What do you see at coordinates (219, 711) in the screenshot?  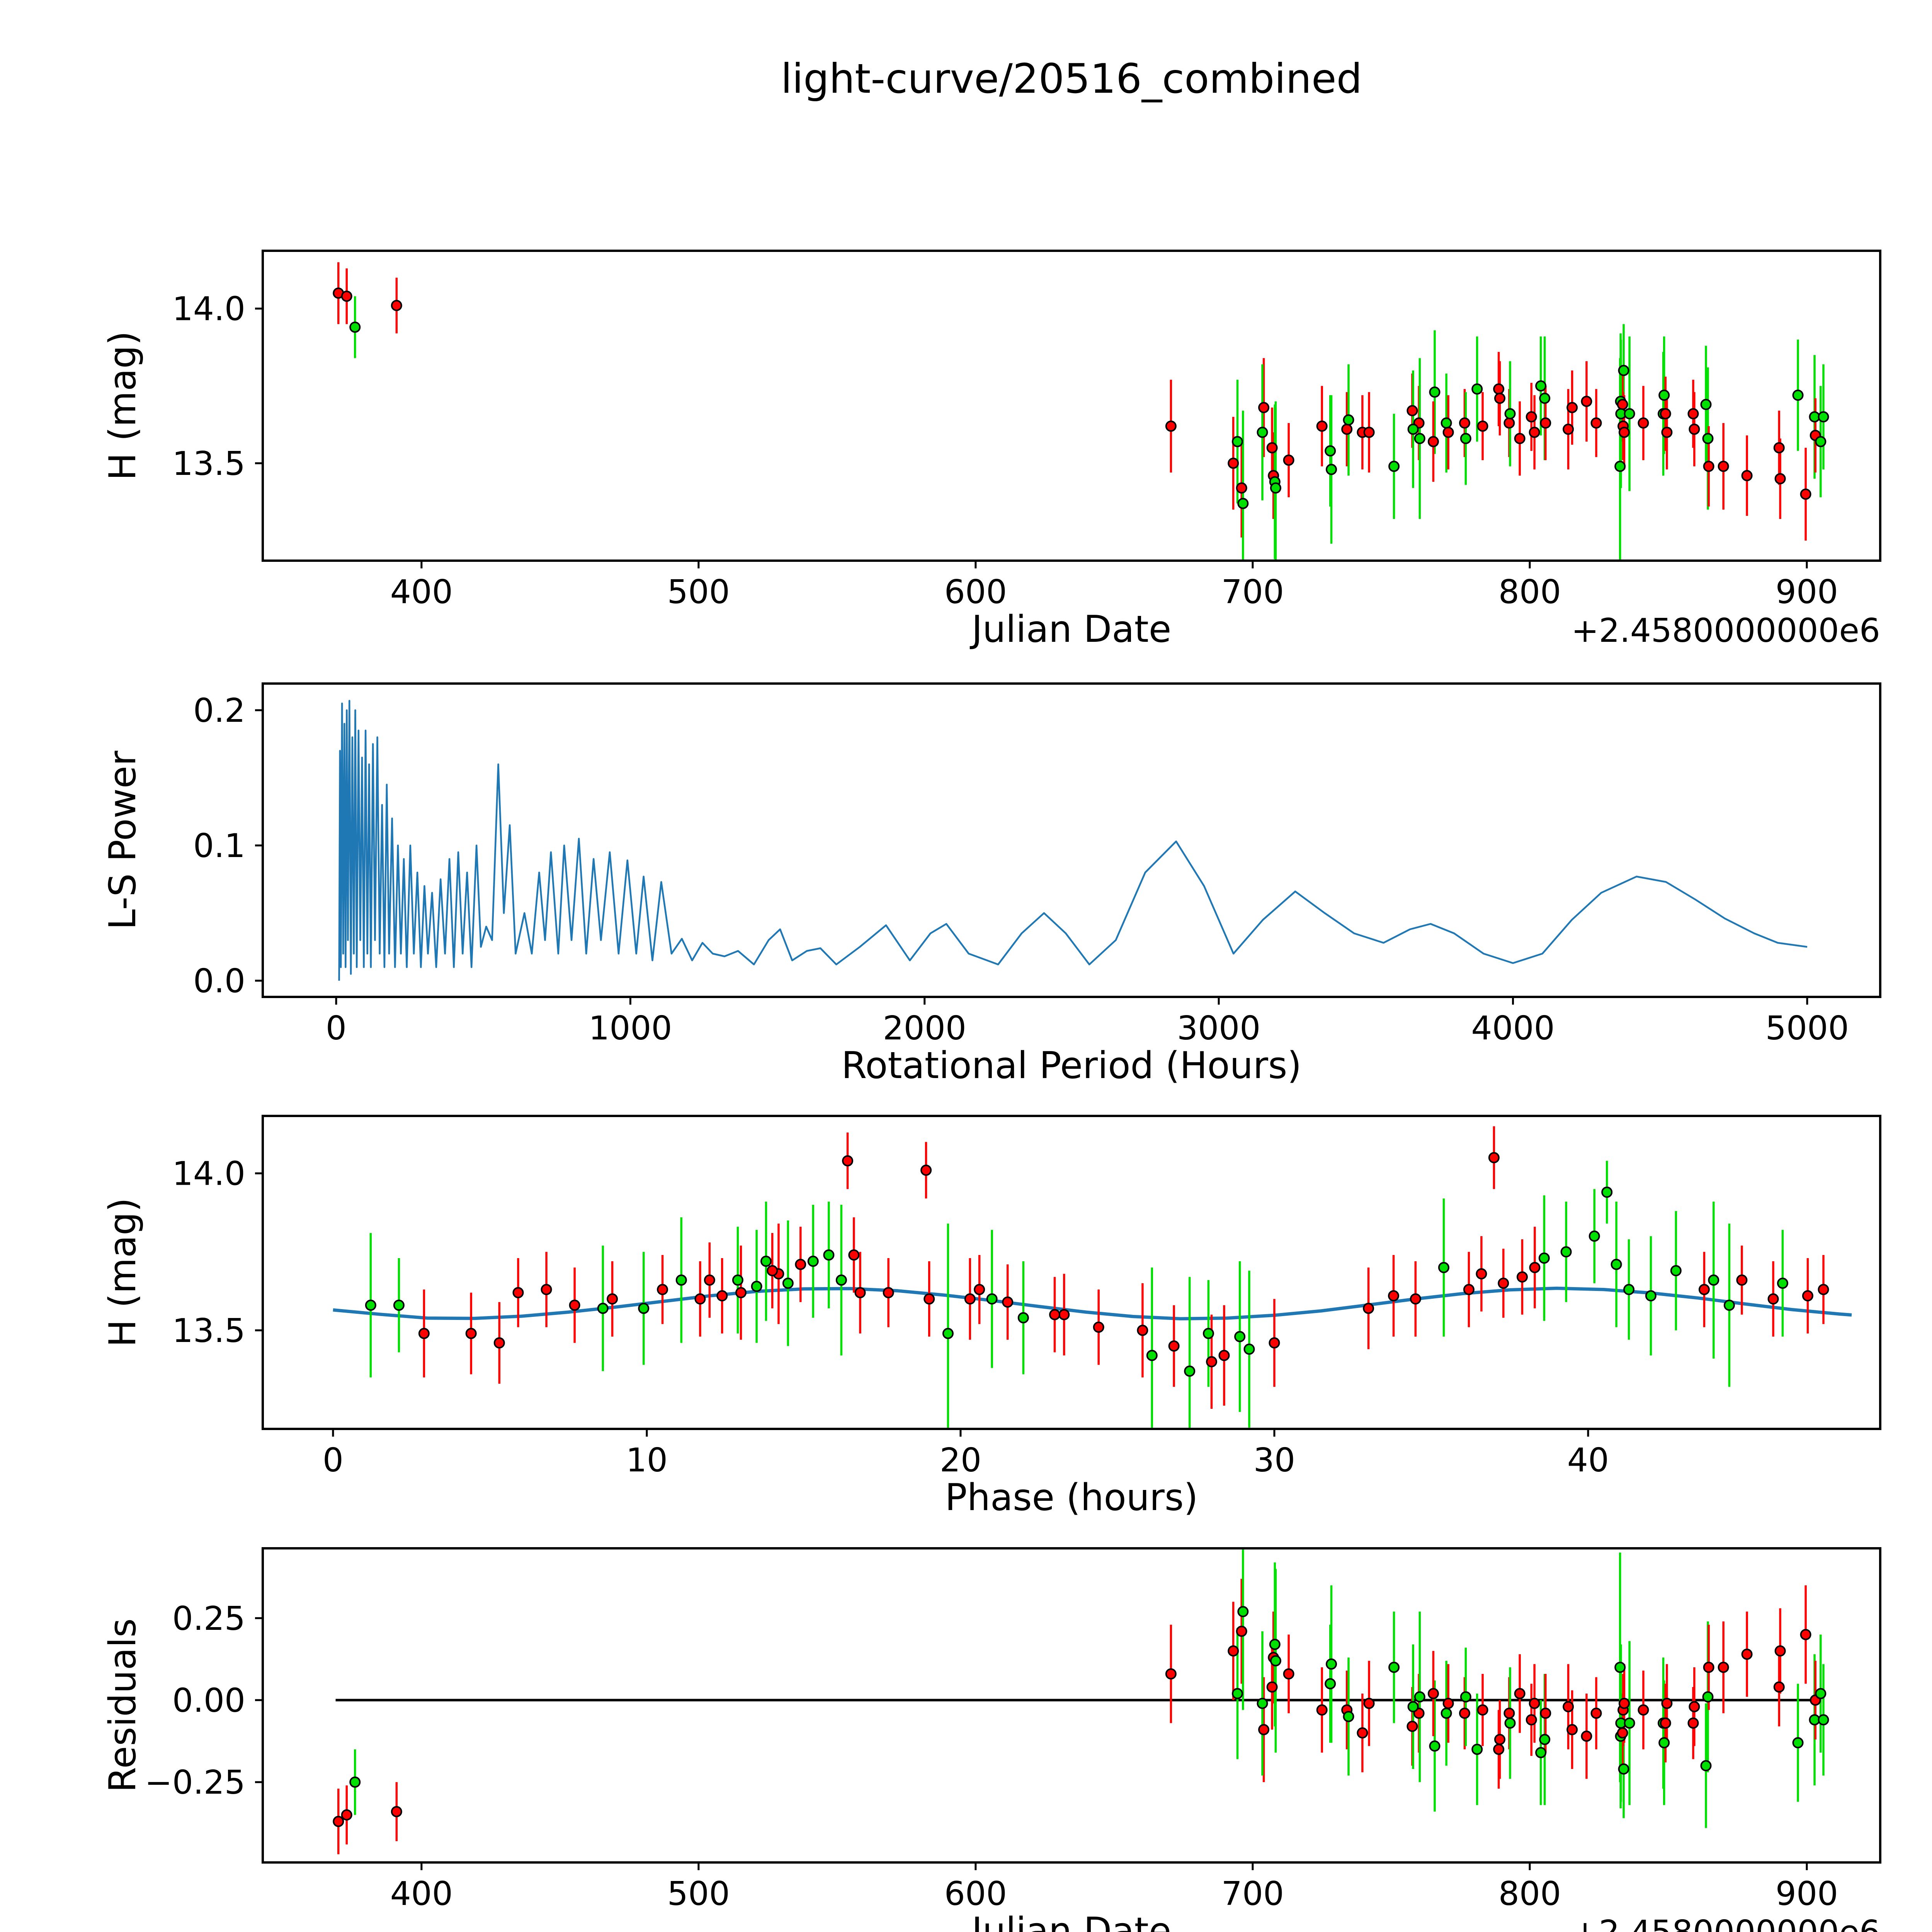 I see `periodogram-ytick-label: 0.2` at bounding box center [219, 711].